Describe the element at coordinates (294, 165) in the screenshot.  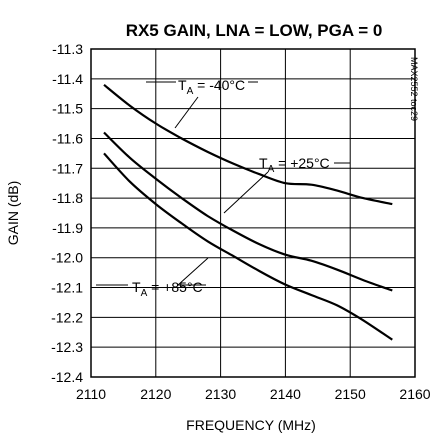
I see `annotation-label-plus25: TA = +25°C` at that location.